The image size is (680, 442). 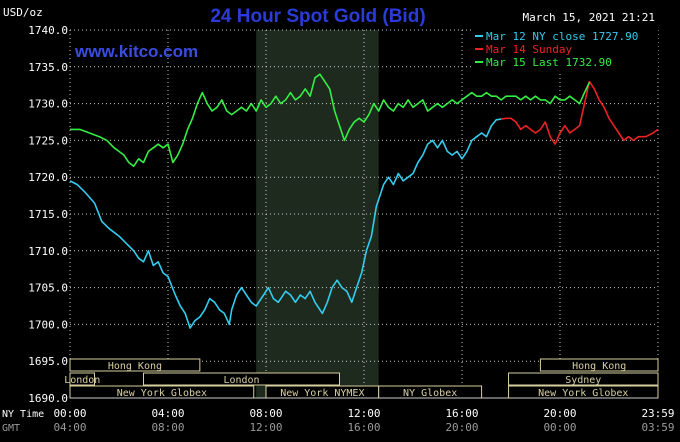 I want to click on x-tick-label-ny: 08:00, so click(x=265, y=413).